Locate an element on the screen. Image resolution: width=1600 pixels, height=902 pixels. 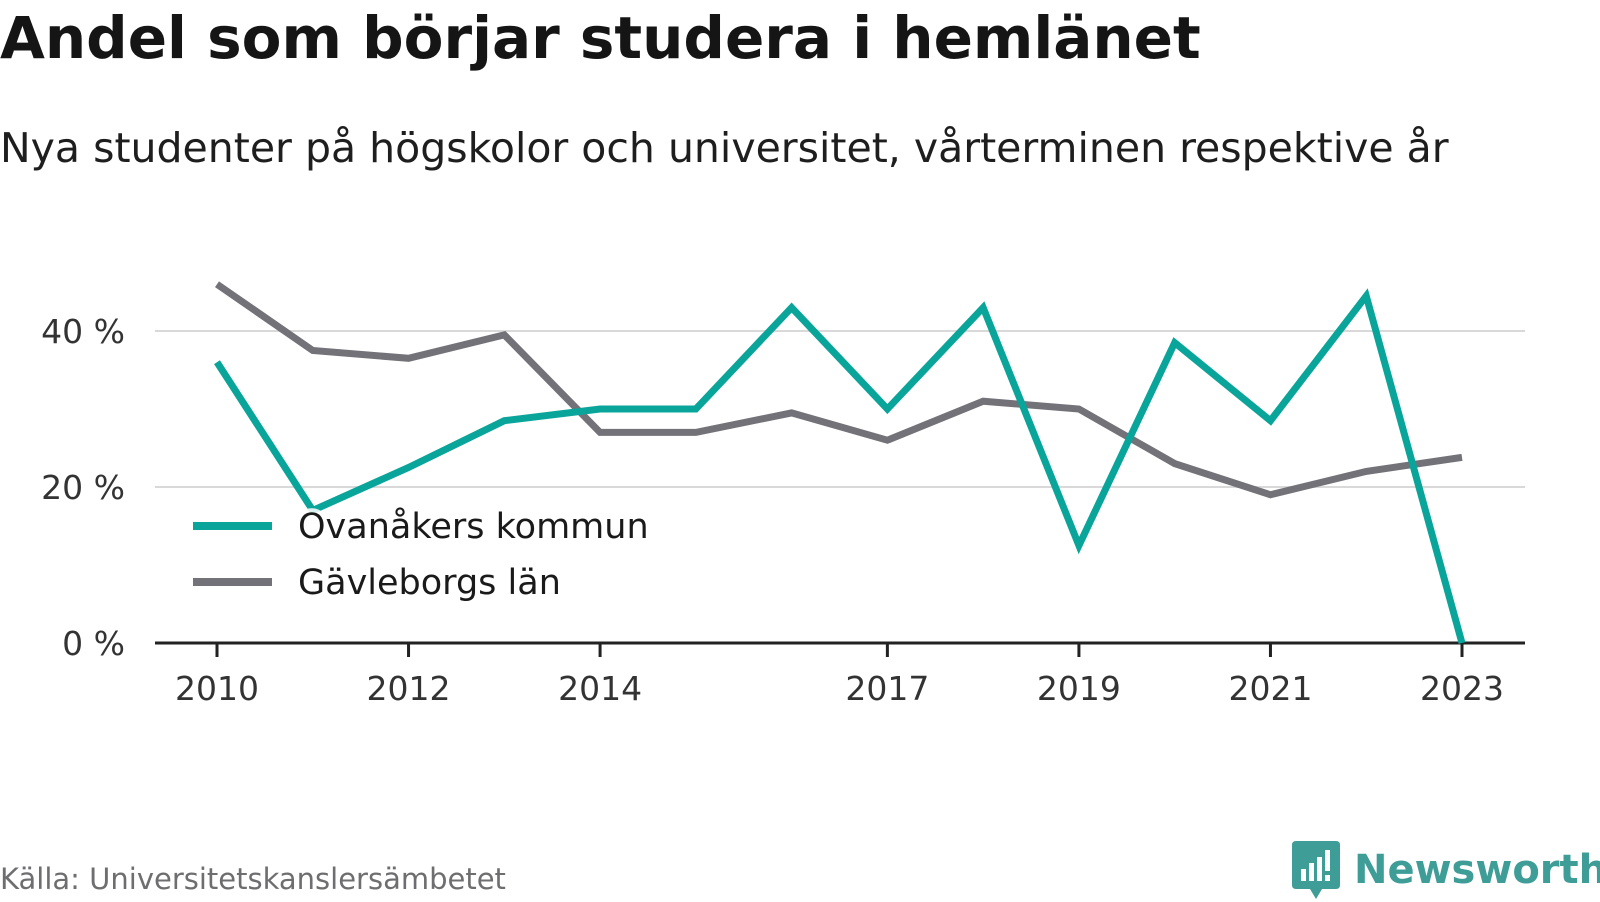
legend-label-ovanaker: Ovanåkers kommun is located at coordinates (473, 526).